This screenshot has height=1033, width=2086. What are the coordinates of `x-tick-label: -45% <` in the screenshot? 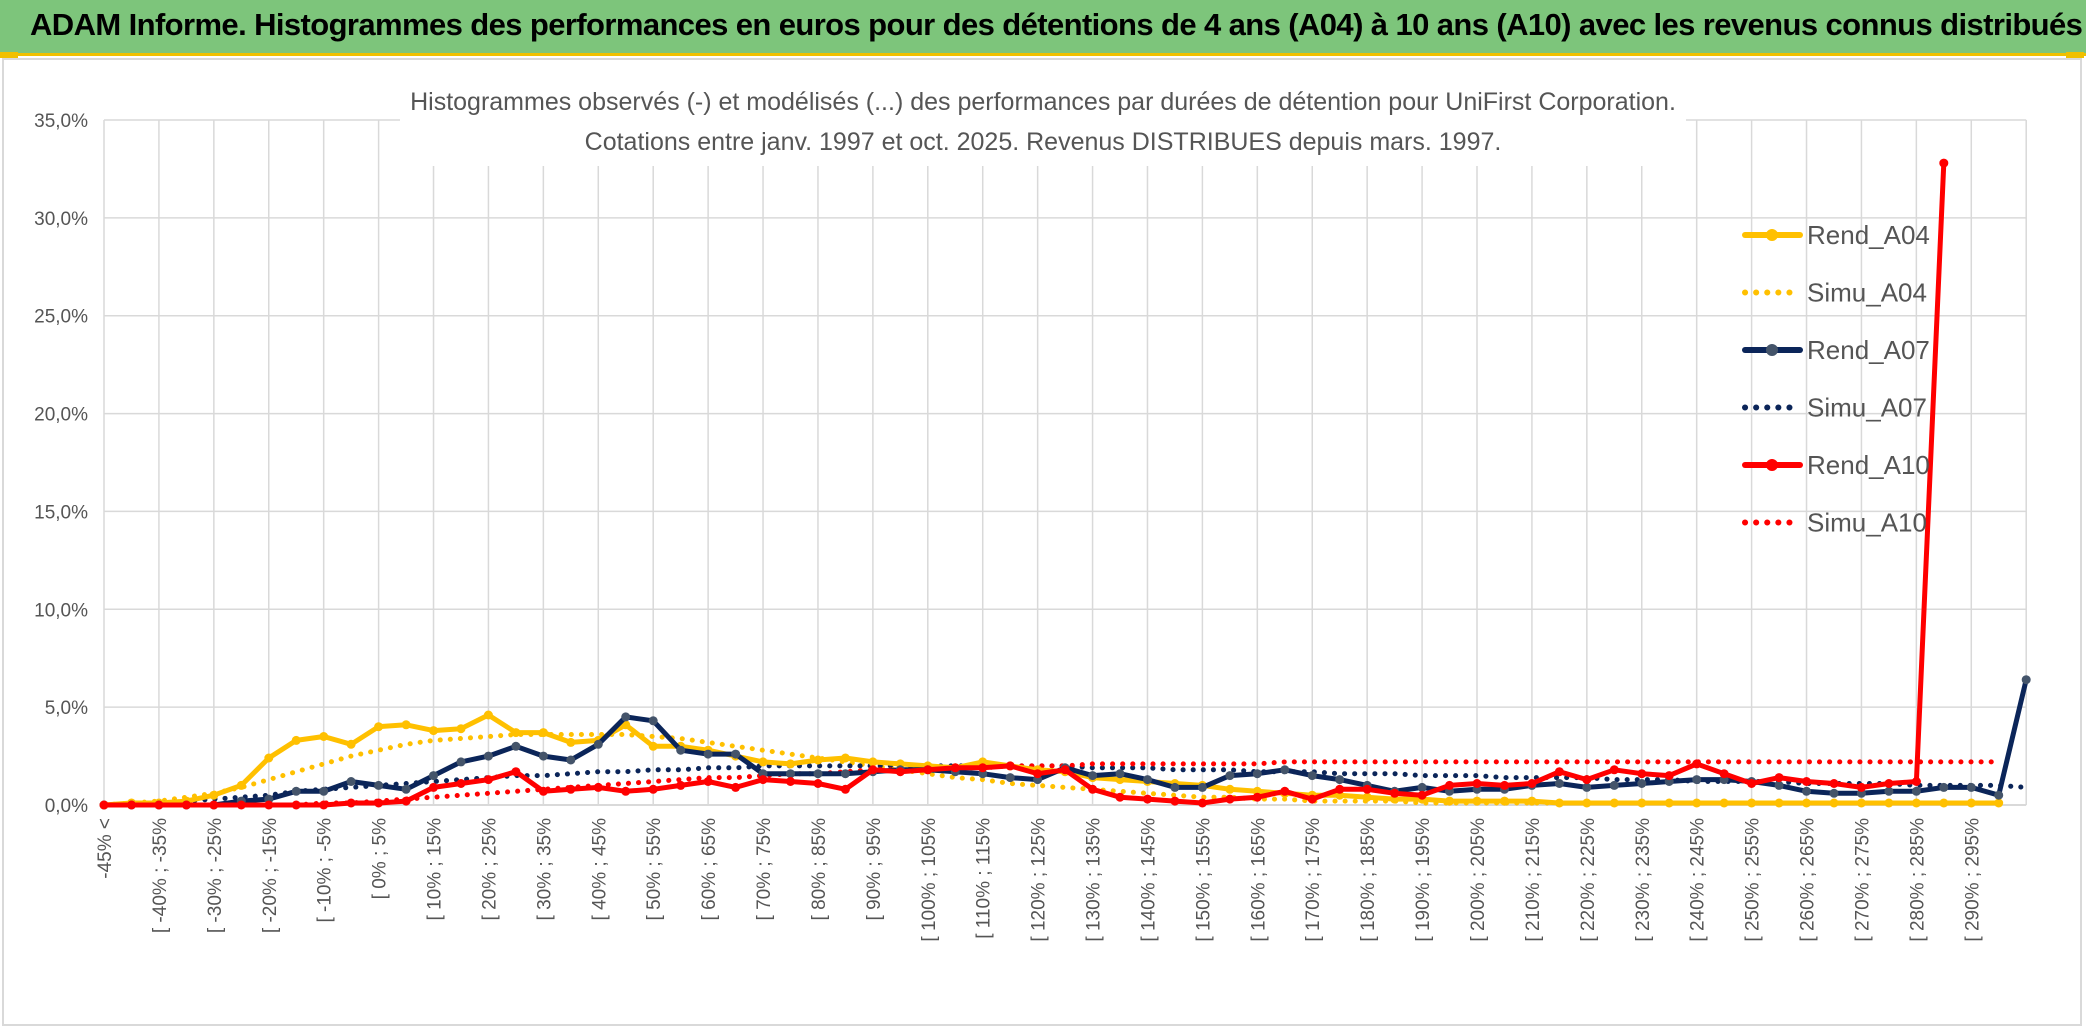 It's located at (105, 848).